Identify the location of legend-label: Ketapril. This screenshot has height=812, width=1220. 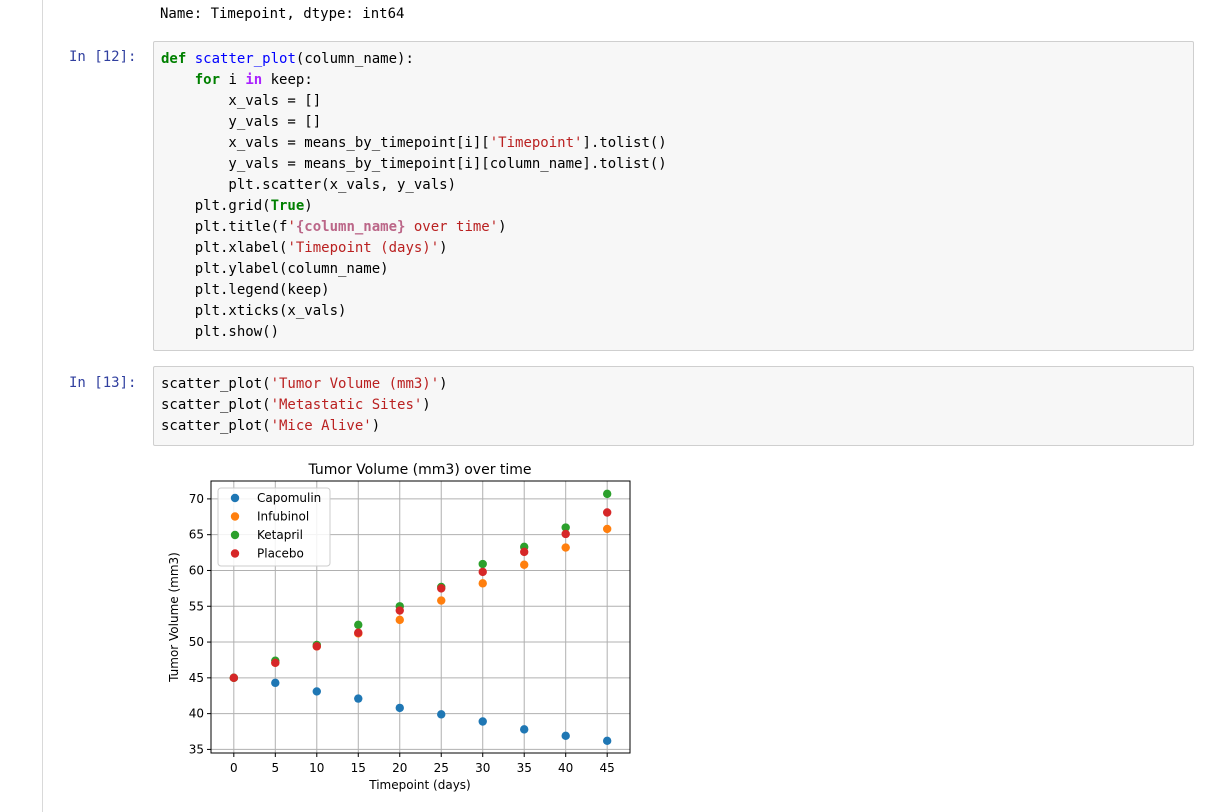
(280, 535).